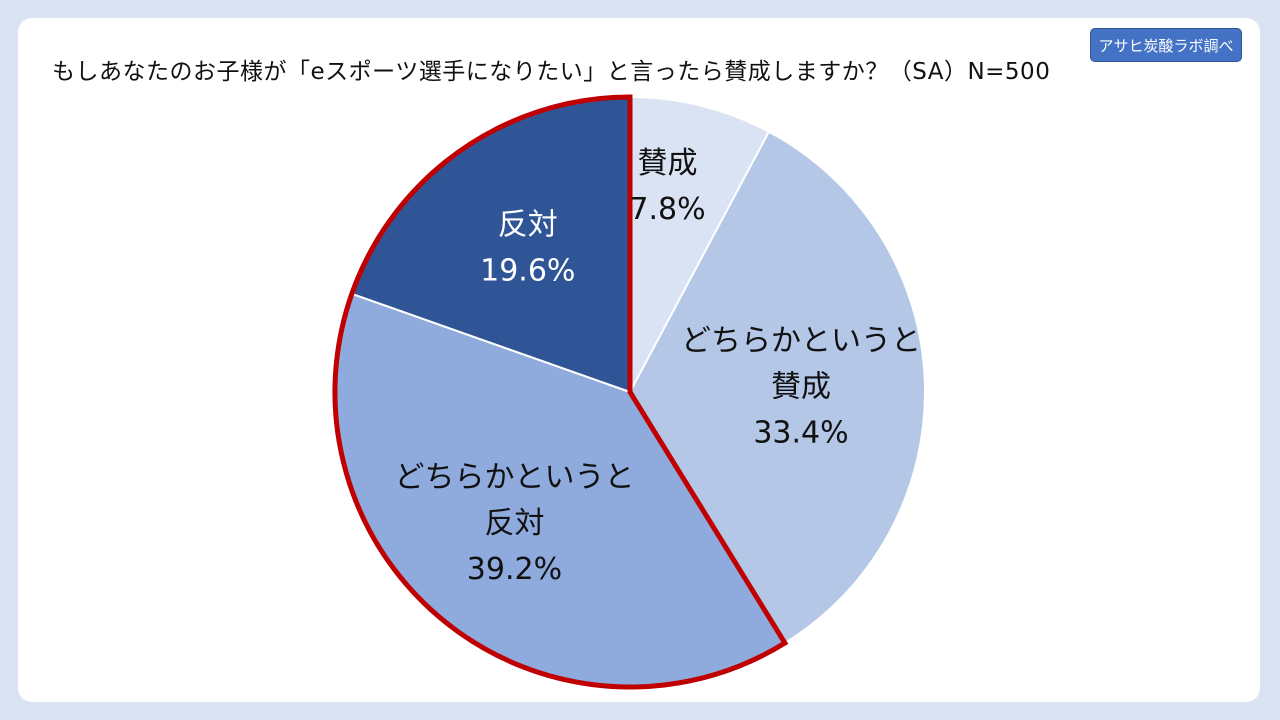  What do you see at coordinates (800, 433) in the screenshot?
I see `slice-value-label: 33.4%` at bounding box center [800, 433].